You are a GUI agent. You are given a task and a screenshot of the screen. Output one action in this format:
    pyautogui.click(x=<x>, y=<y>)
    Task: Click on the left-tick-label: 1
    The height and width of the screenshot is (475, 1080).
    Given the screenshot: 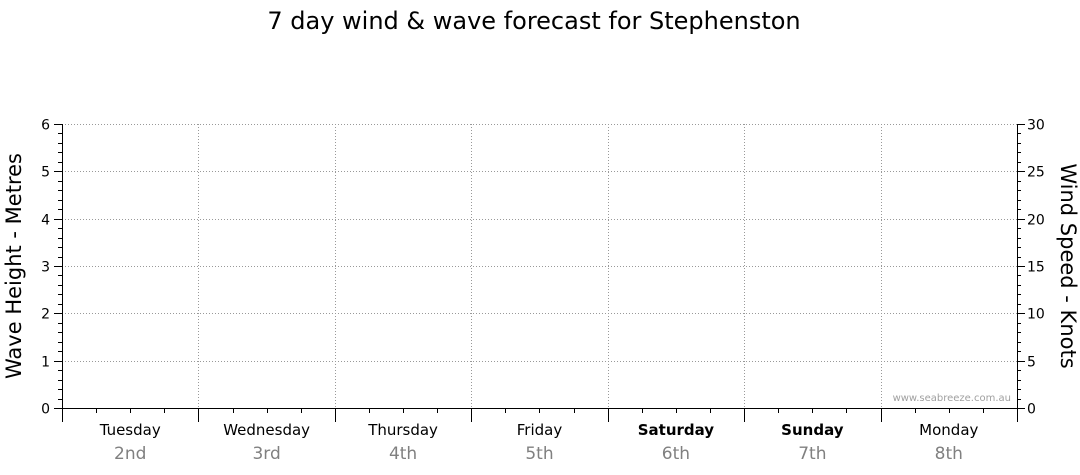 What is the action you would take?
    pyautogui.click(x=45, y=363)
    